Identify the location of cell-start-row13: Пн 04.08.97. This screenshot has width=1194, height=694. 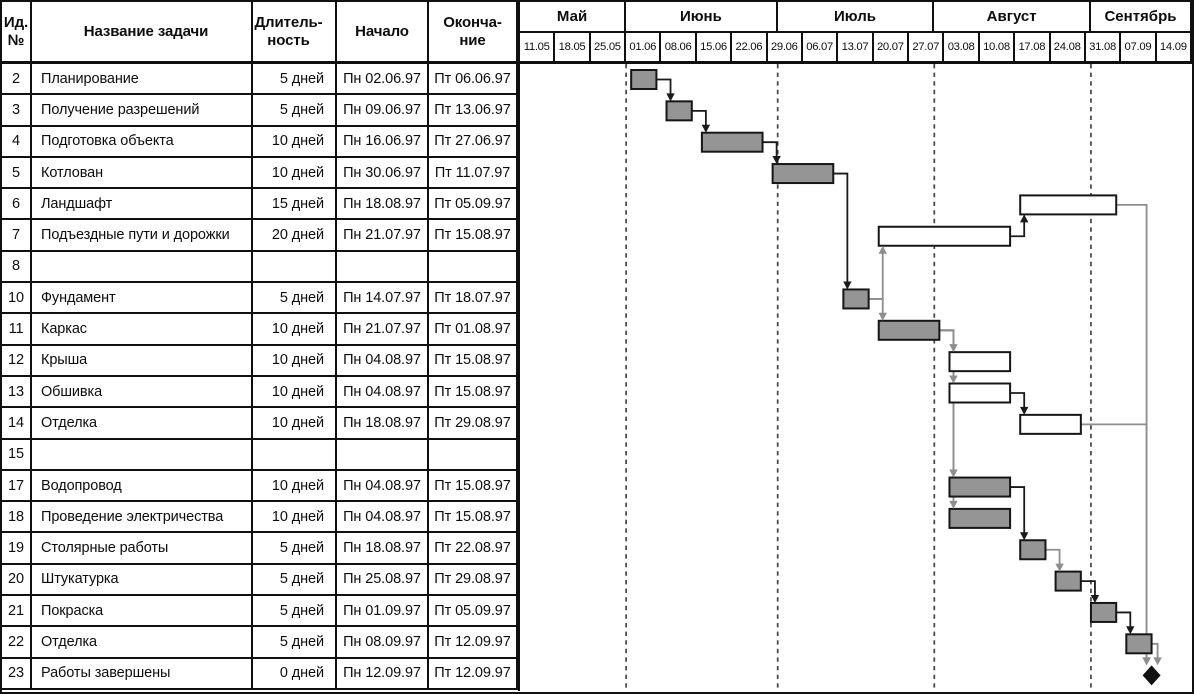
(383, 392).